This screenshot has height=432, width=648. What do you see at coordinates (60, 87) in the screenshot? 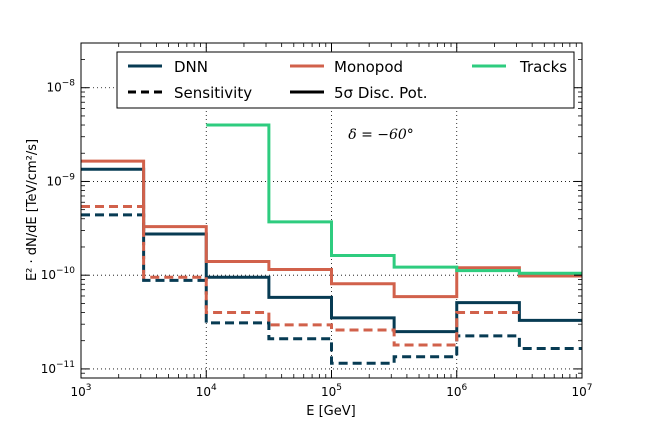
I see `y-tick-label: 10⁻⁸` at bounding box center [60, 87].